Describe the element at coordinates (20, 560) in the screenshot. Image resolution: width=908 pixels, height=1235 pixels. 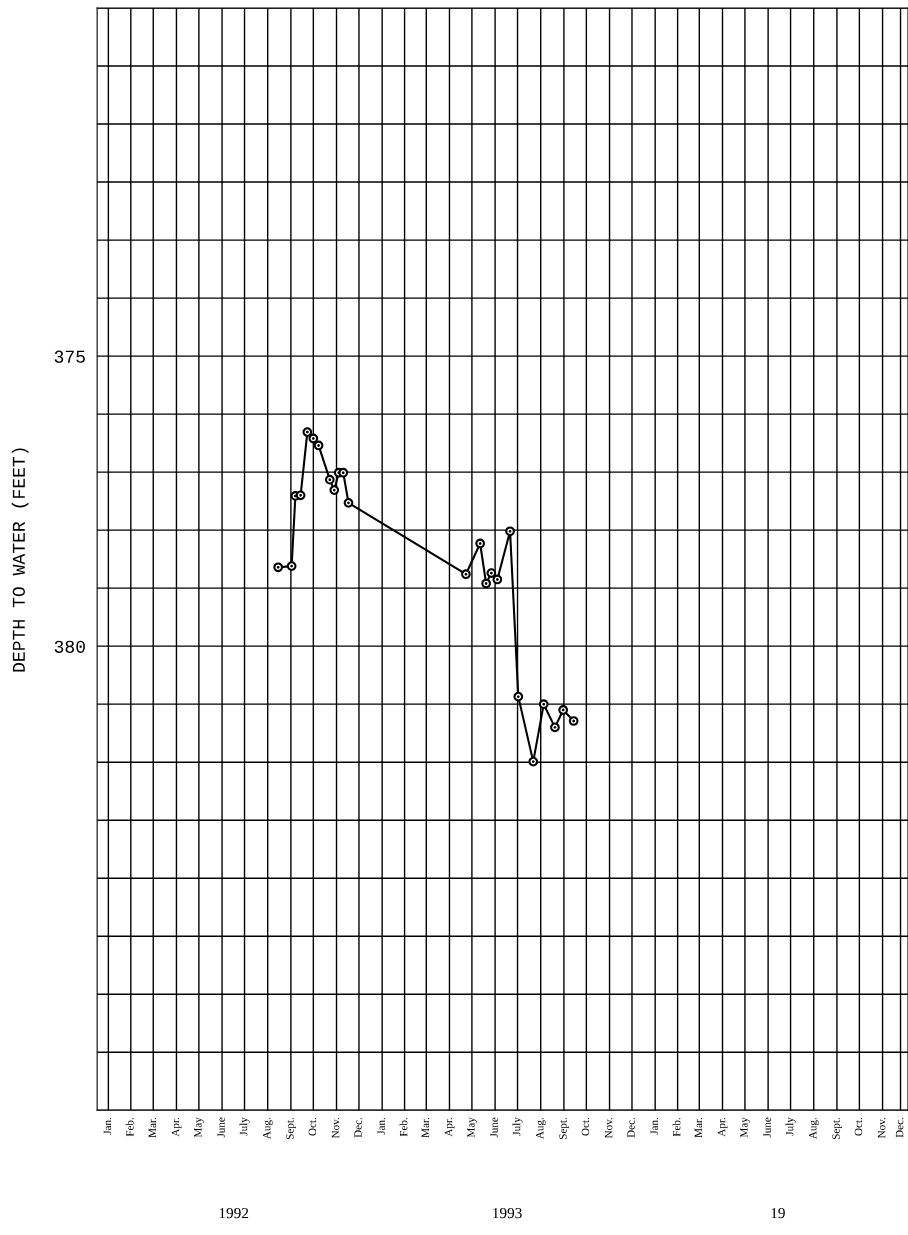
I see `y-axis-title: DEPTH TO WATER (FEET)` at that location.